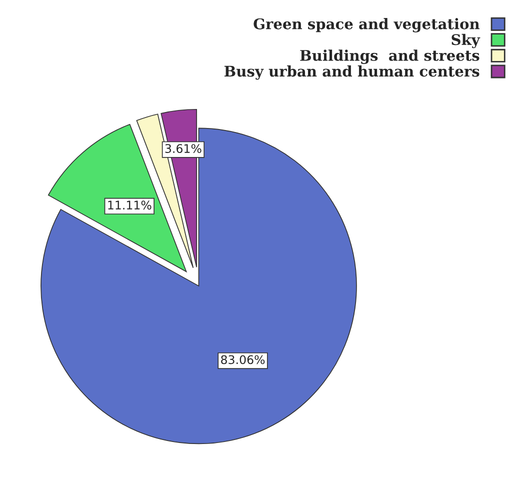  I want to click on data-label: 83.06%, so click(243, 359).